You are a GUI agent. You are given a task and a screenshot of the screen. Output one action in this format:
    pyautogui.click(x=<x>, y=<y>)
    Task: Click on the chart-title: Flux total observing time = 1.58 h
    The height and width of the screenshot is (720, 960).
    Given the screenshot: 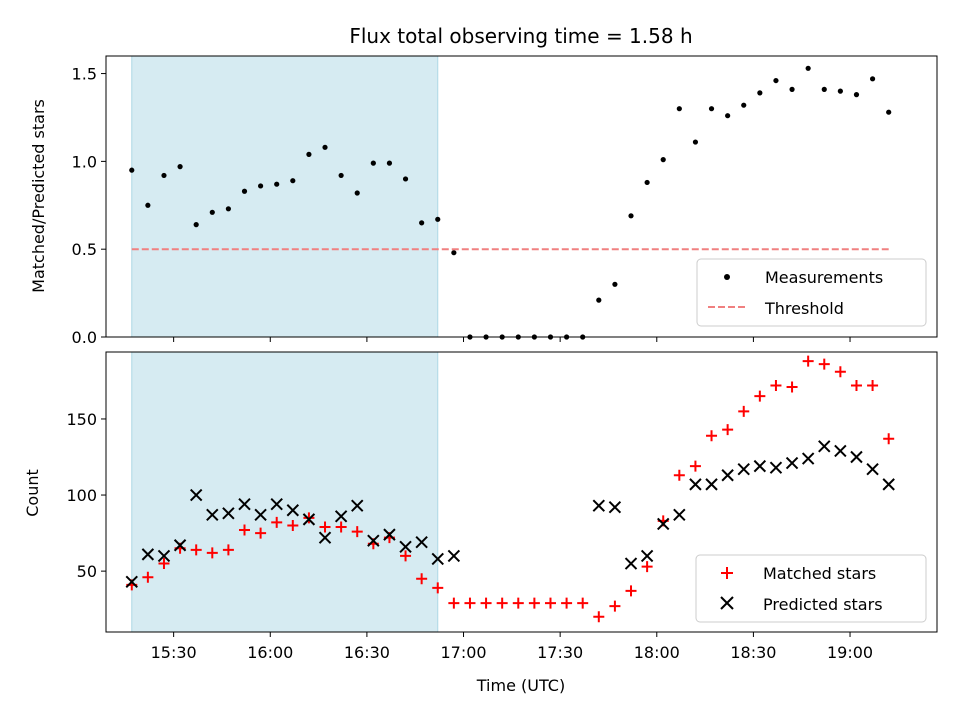 What is the action you would take?
    pyautogui.click(x=520, y=36)
    